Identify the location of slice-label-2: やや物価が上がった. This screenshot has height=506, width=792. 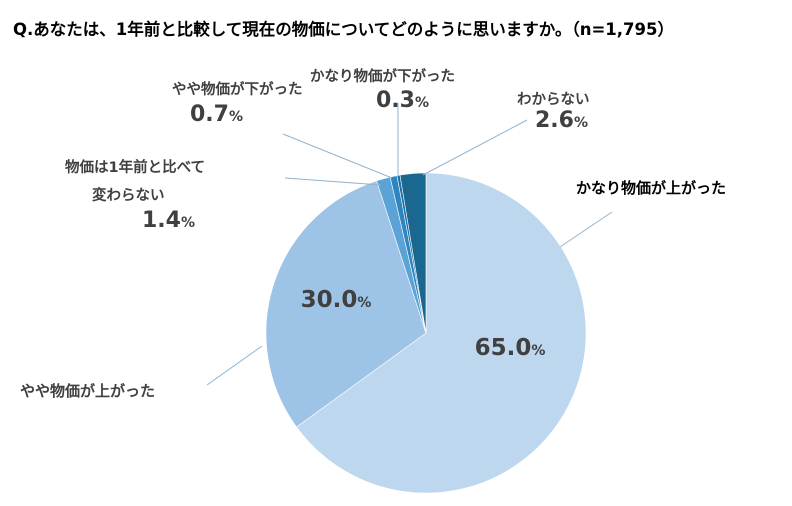
(87, 391).